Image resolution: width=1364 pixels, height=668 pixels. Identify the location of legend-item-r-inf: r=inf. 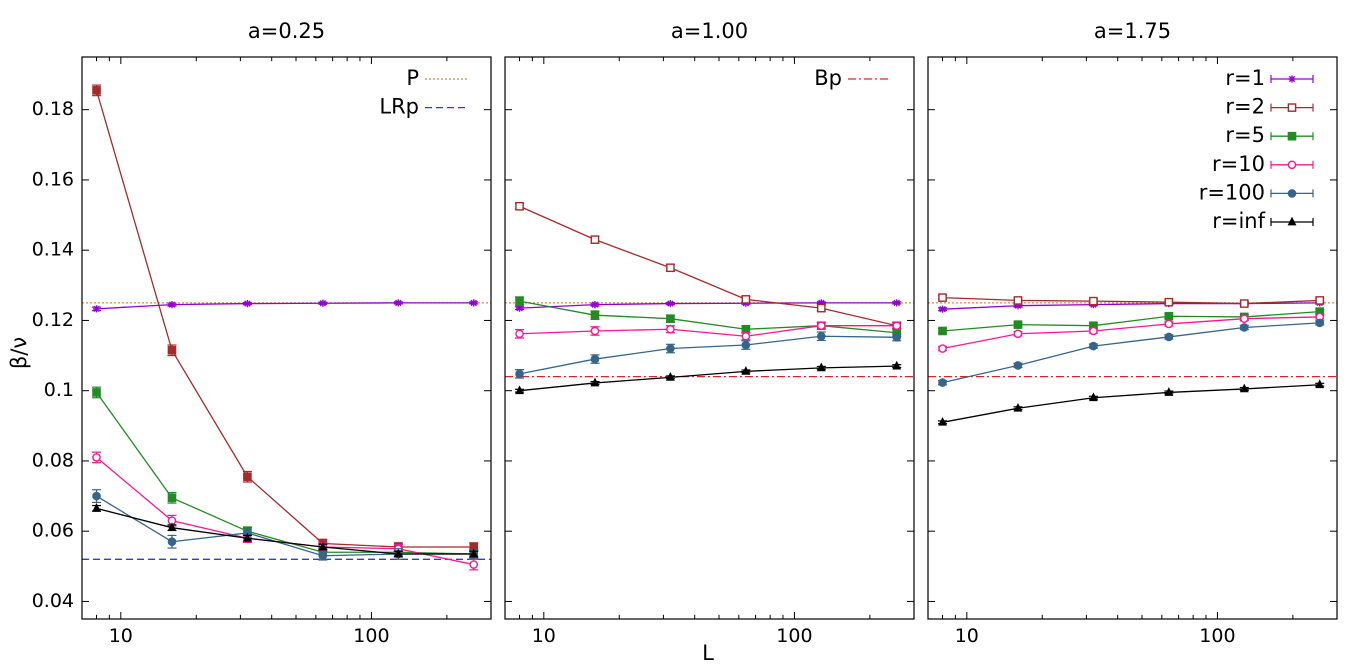
(1263, 221).